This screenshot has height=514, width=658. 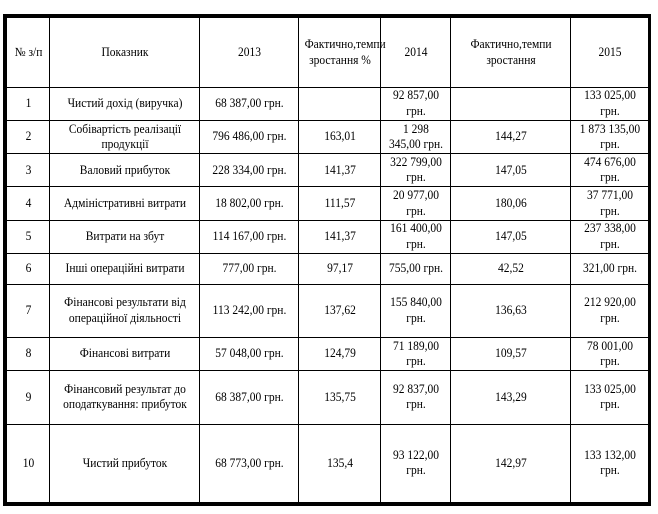 I want to click on cell-2014: 1 298 345,00 грн., so click(x=415, y=137).